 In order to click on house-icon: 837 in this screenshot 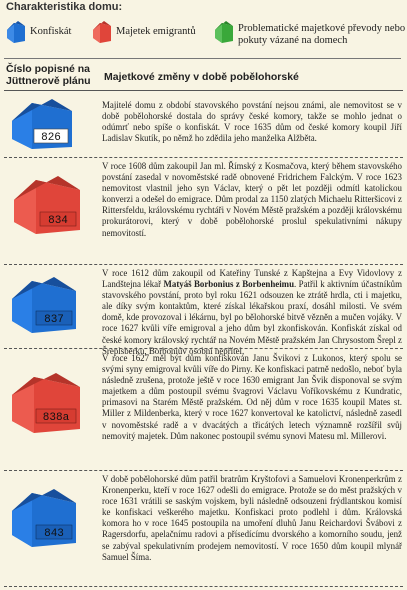, I will do `click(44, 305)`.